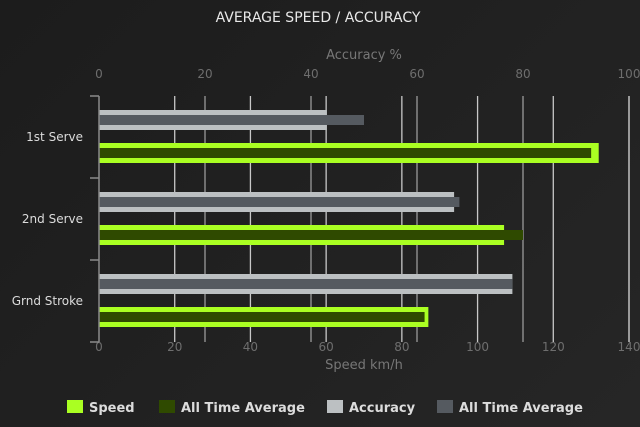  I want to click on legend-item: Accuracy, so click(371, 408).